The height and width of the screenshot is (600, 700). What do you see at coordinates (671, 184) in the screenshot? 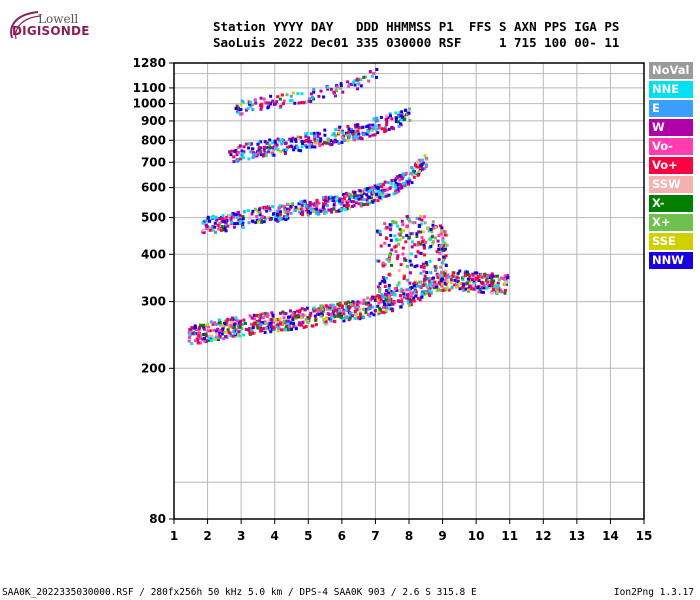
I see `legend-item: SSW` at bounding box center [671, 184].